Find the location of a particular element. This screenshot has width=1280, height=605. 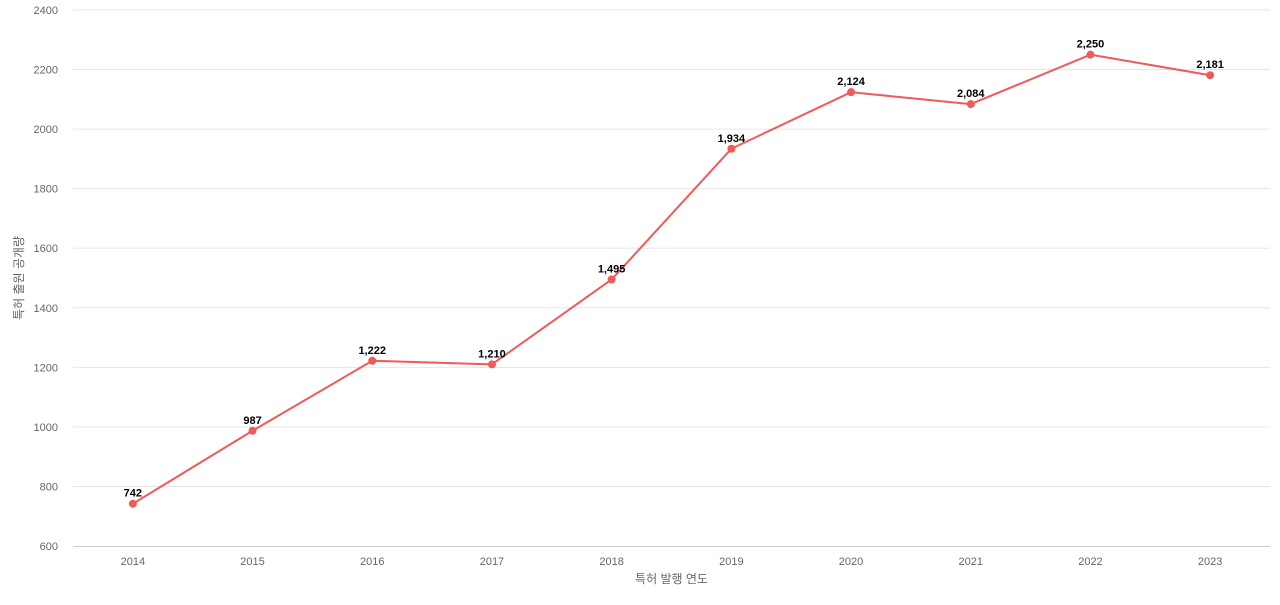

data-point-2020 is located at coordinates (851, 92).